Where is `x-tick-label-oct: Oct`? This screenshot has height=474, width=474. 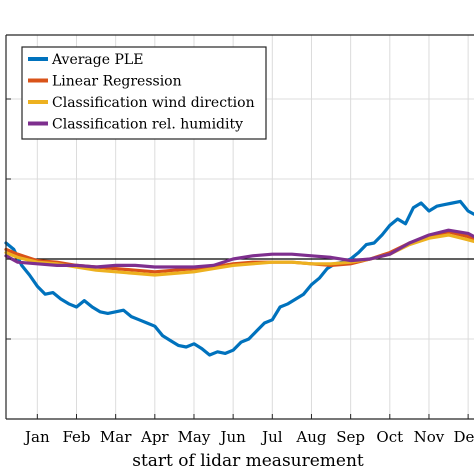
x-tick-label-oct: Oct is located at coordinates (389, 437).